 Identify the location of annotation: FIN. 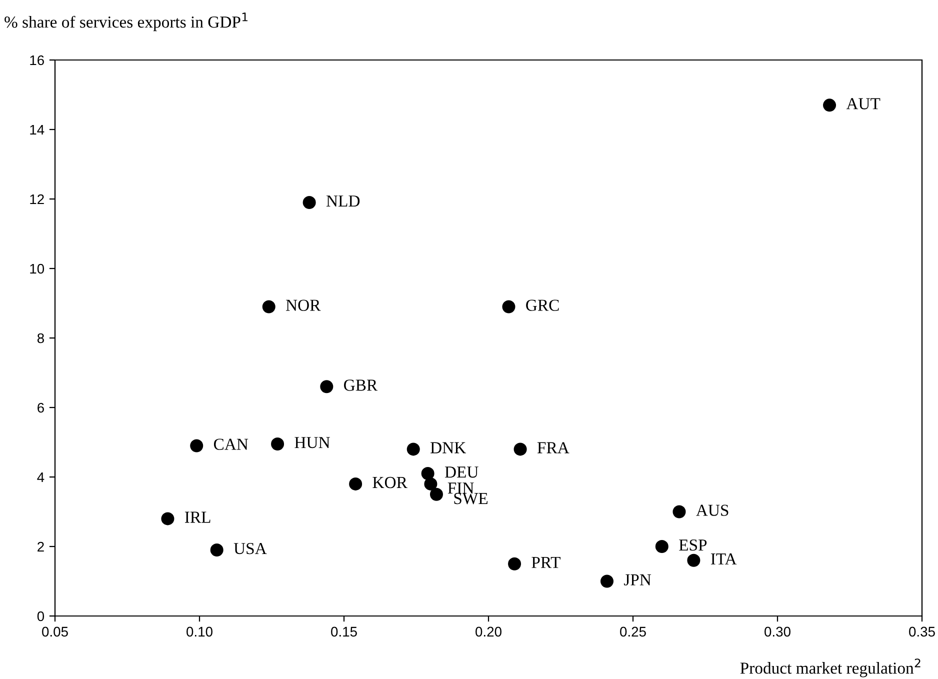
(461, 488).